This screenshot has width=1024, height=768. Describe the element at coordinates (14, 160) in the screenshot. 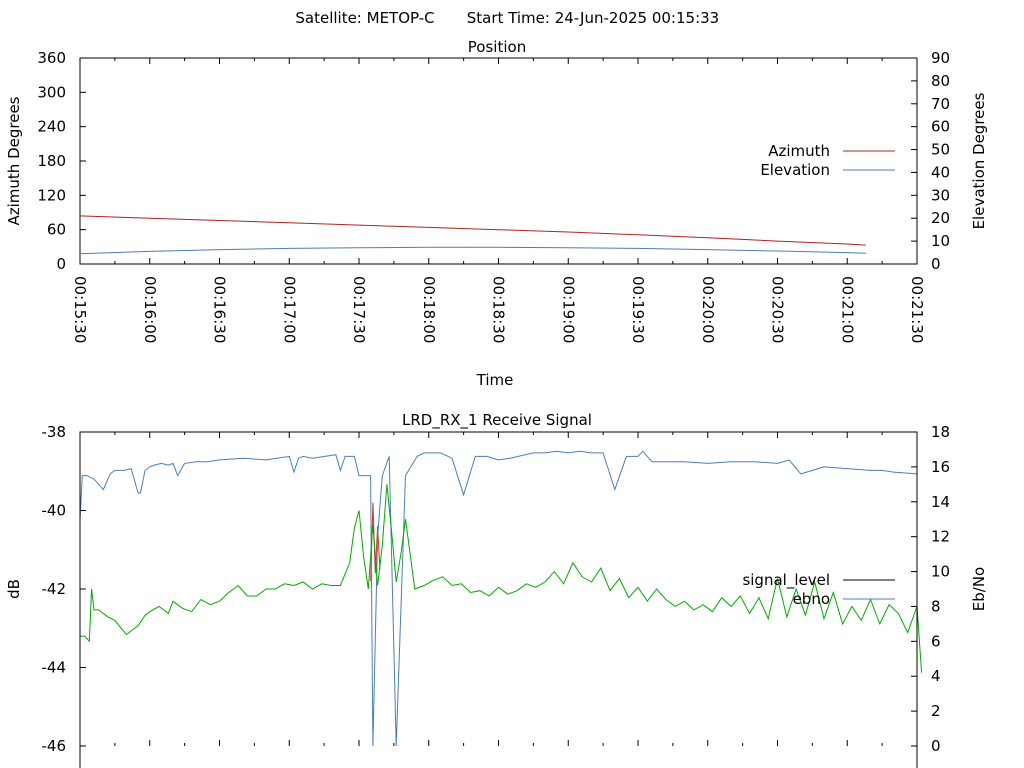

I see `position-y-axis-label: Azimuth Degrees` at that location.